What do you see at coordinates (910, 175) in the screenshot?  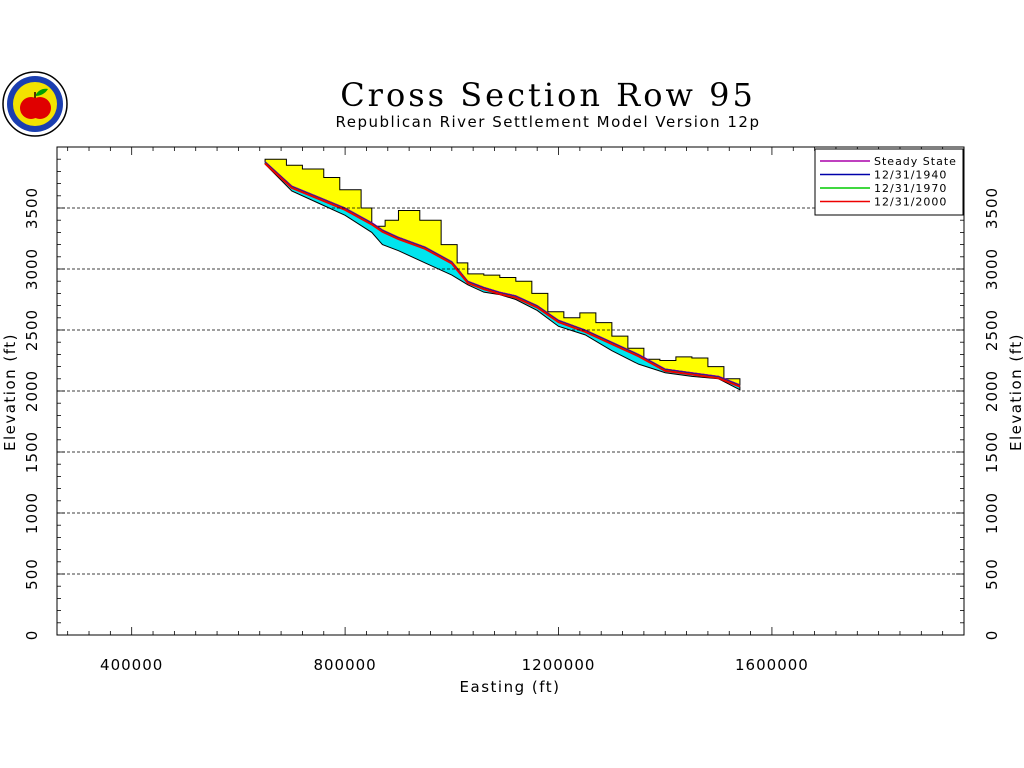 I see `legend-label-1: 12/31/1940` at bounding box center [910, 175].